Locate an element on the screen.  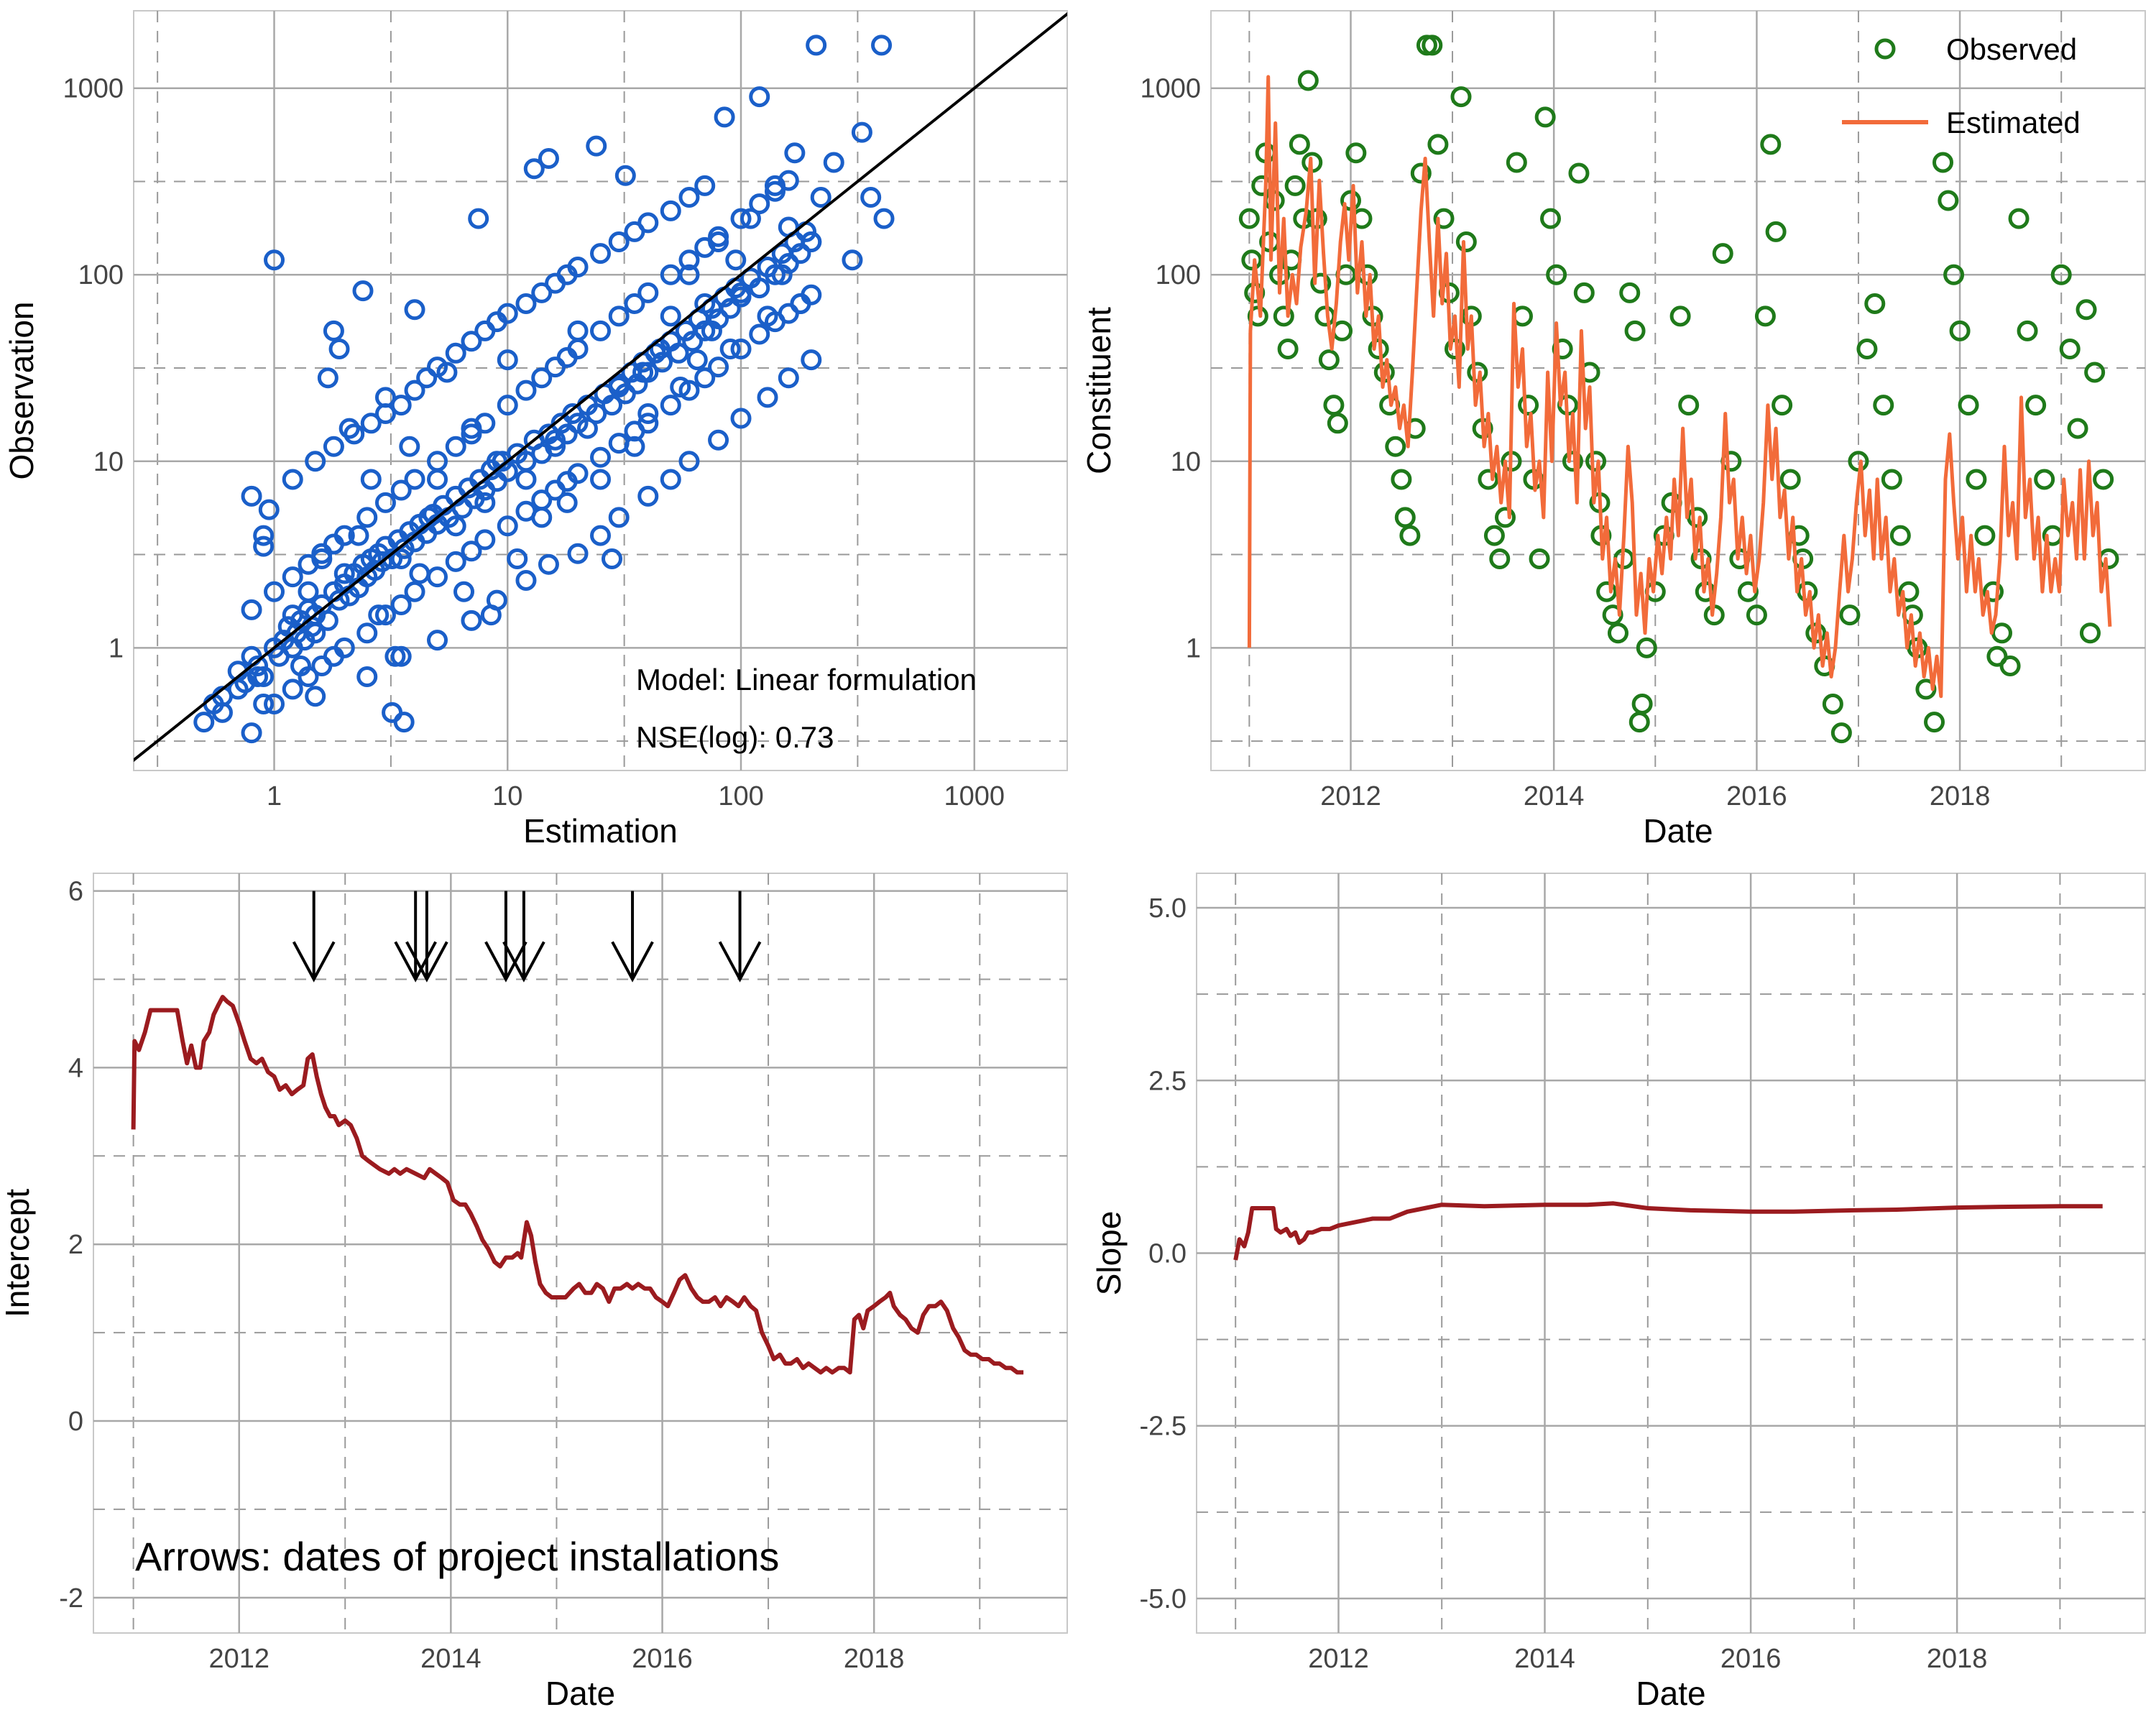
intercept-x-tick-label: 2014 is located at coordinates (451, 1659).